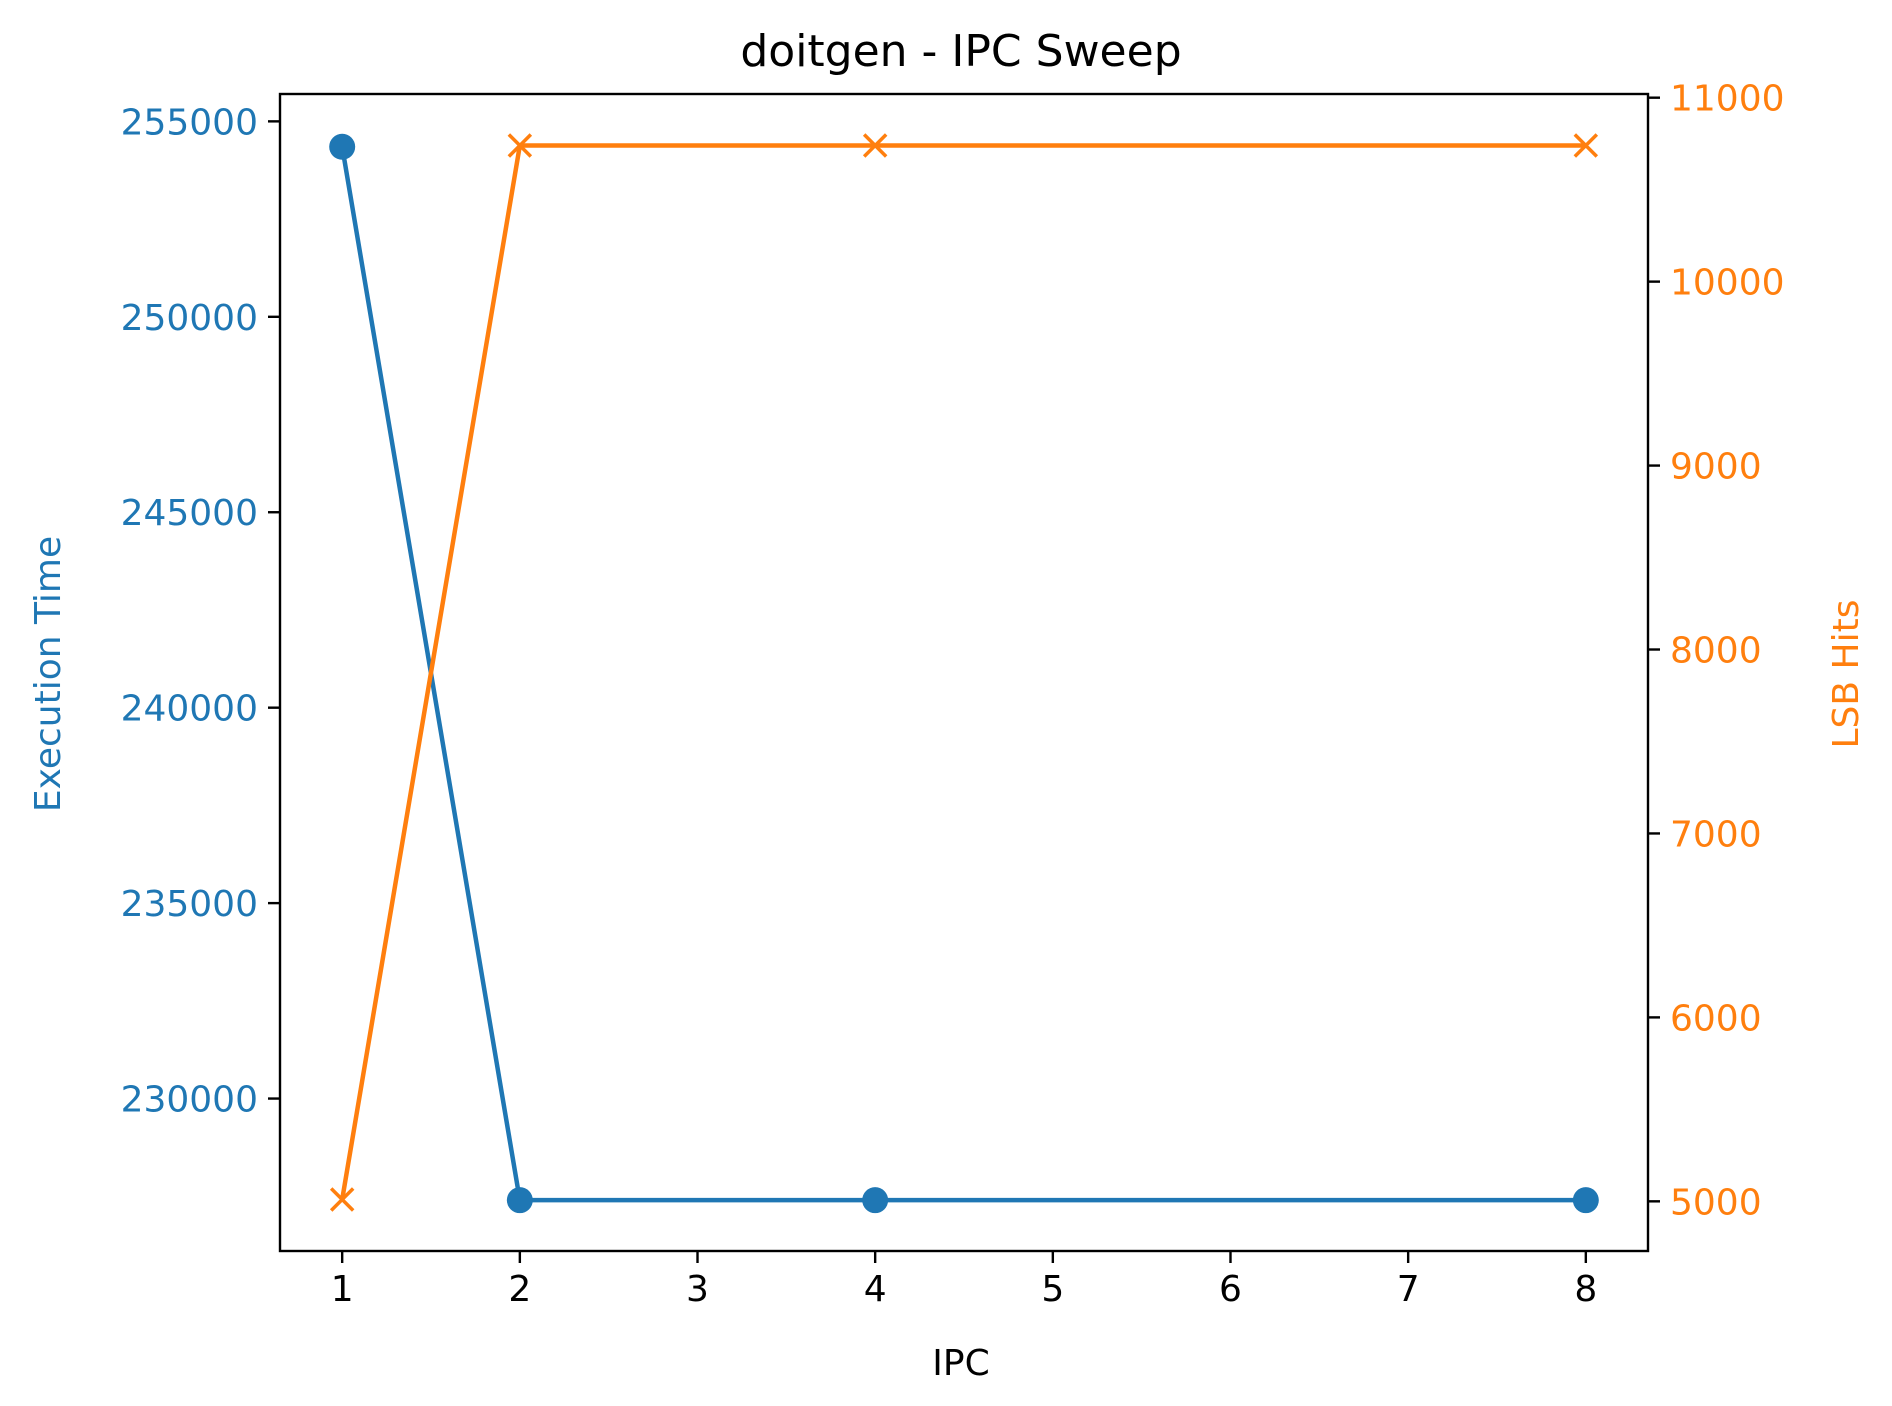 The width and height of the screenshot is (1892, 1406). I want to click on y-left-tick-label: 250000, so click(189, 318).